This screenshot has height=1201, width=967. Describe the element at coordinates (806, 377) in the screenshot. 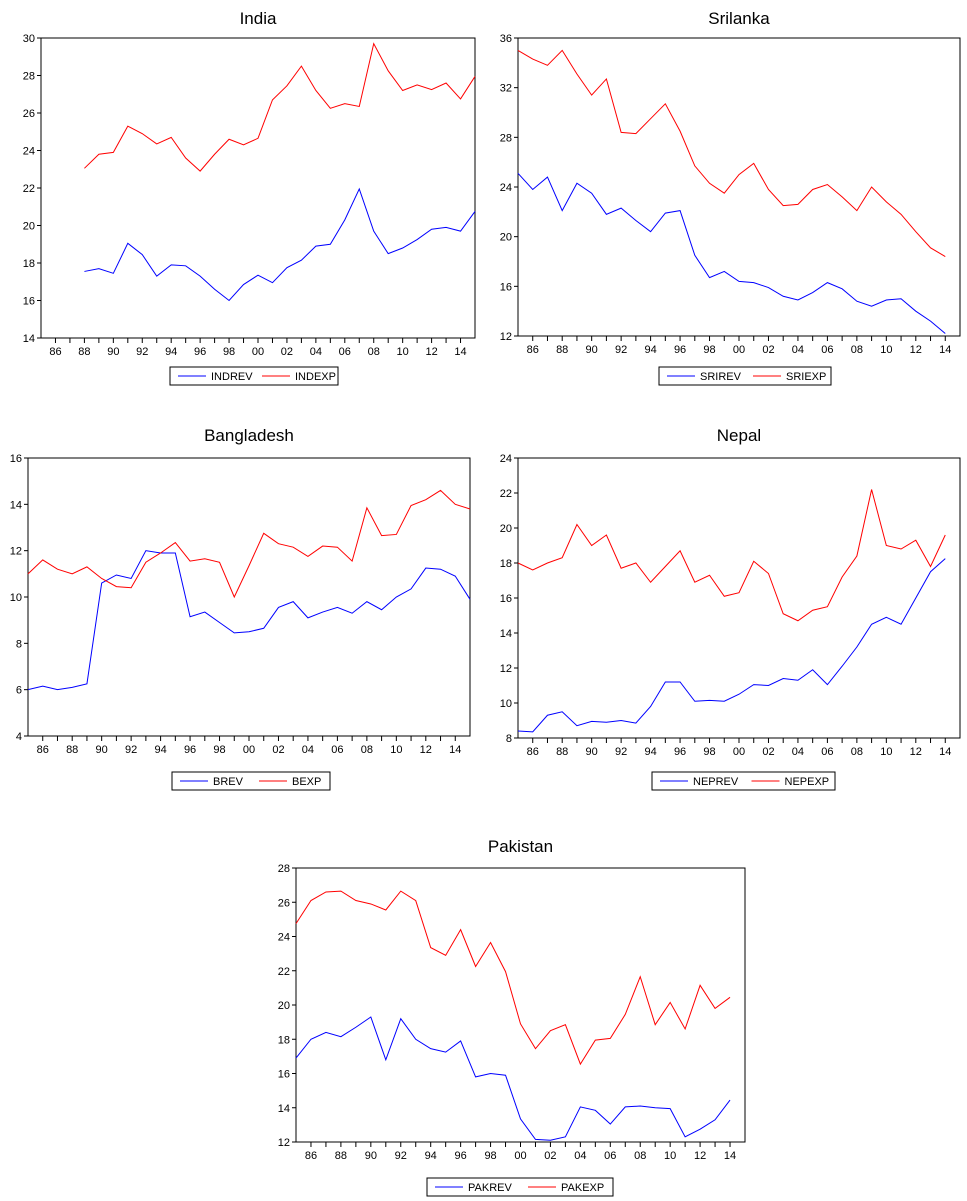

I see `legend-label-sriexp: SRIEXP` at that location.